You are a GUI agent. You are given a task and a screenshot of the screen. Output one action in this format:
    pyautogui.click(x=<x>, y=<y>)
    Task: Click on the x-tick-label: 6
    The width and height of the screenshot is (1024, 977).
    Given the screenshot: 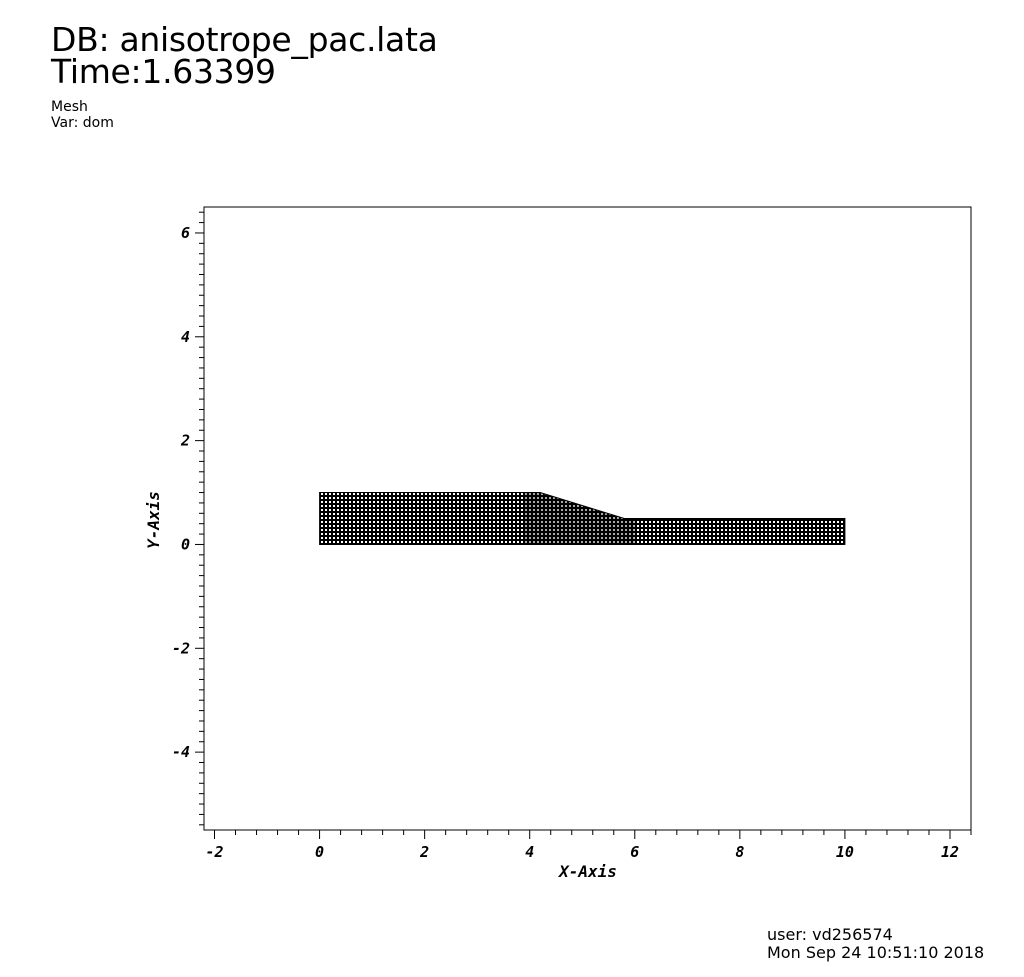 What is the action you would take?
    pyautogui.click(x=634, y=852)
    